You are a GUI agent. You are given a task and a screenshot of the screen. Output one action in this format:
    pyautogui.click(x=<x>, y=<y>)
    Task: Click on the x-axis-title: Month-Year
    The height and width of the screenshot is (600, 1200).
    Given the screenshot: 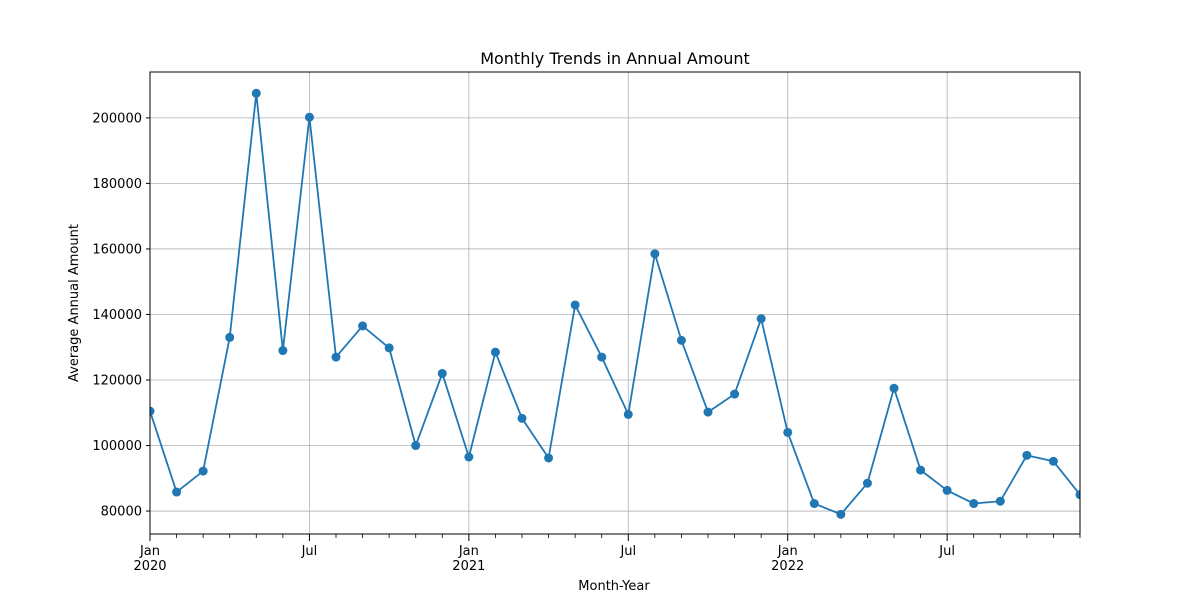 What is the action you would take?
    pyautogui.click(x=614, y=586)
    